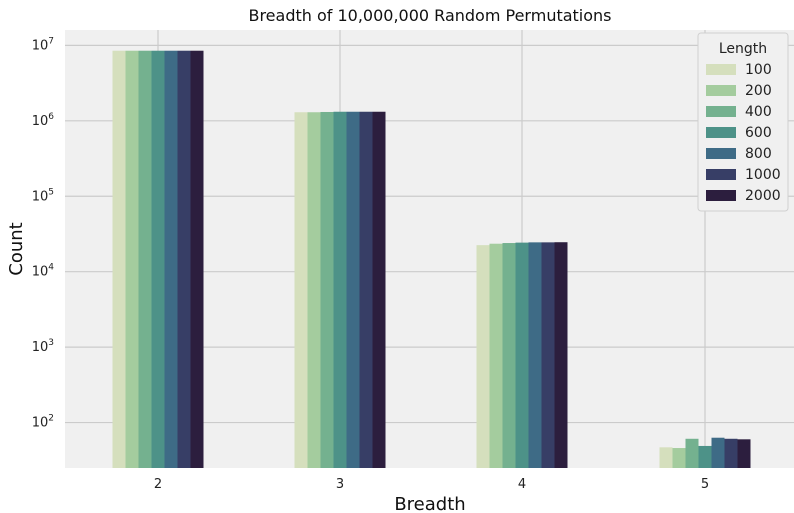 The image size is (794, 513). I want to click on x-tick-label: 3, so click(340, 484).